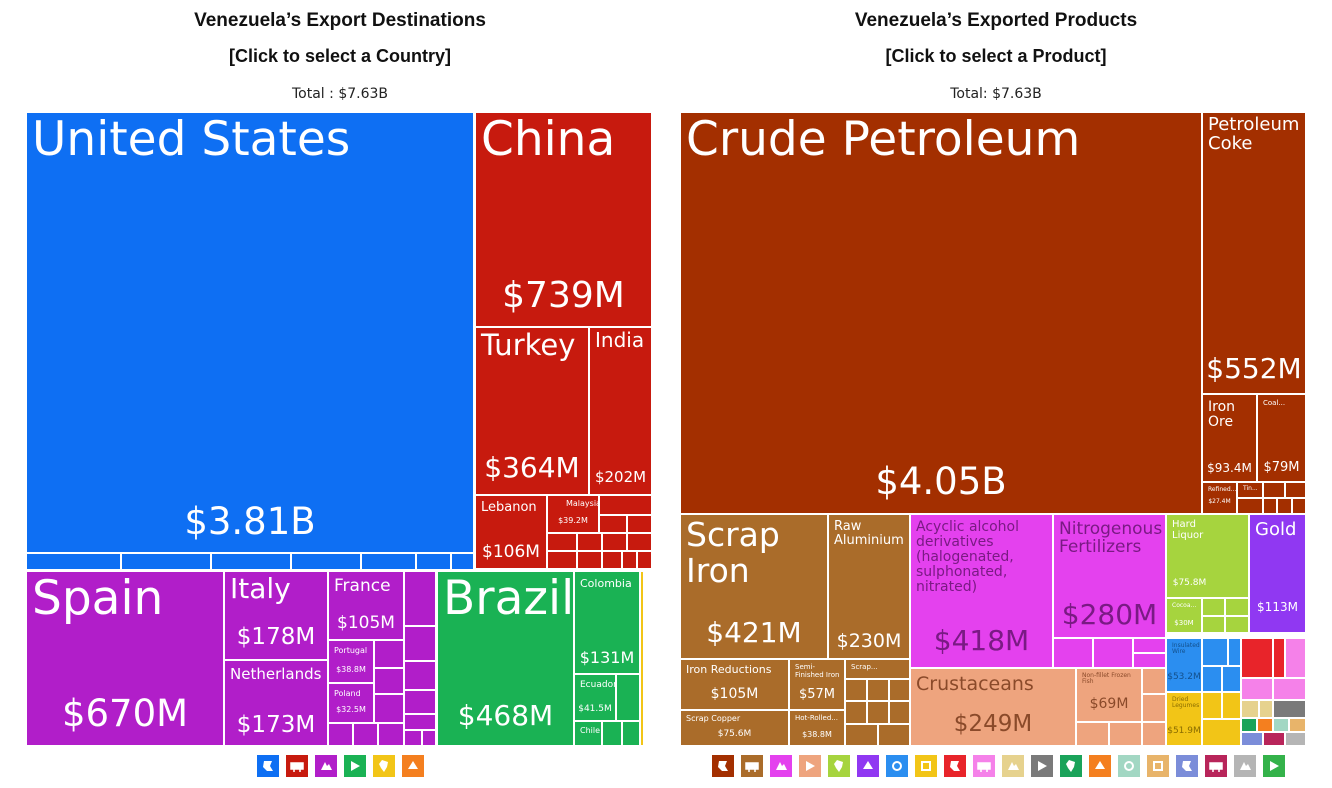 The width and height of the screenshot is (1332, 788). Describe the element at coordinates (993, 707) in the screenshot. I see `tile-crustaceans: Crustaceans $249M` at that location.